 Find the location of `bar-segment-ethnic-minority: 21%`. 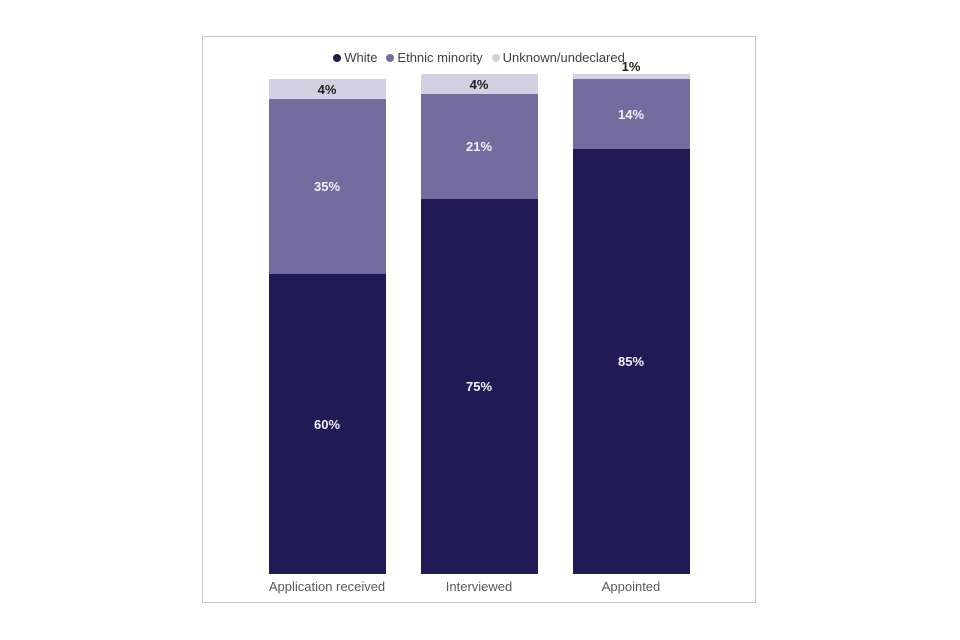

bar-segment-ethnic-minority: 21% is located at coordinates (479, 146).